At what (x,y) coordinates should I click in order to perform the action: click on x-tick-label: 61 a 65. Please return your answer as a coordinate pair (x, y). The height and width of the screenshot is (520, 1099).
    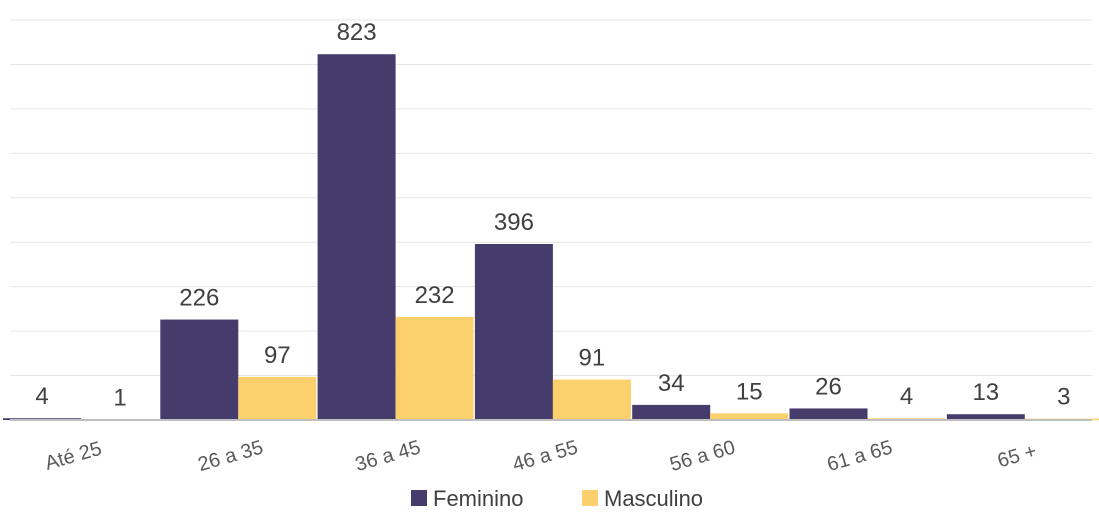
    Looking at the image, I should click on (860, 456).